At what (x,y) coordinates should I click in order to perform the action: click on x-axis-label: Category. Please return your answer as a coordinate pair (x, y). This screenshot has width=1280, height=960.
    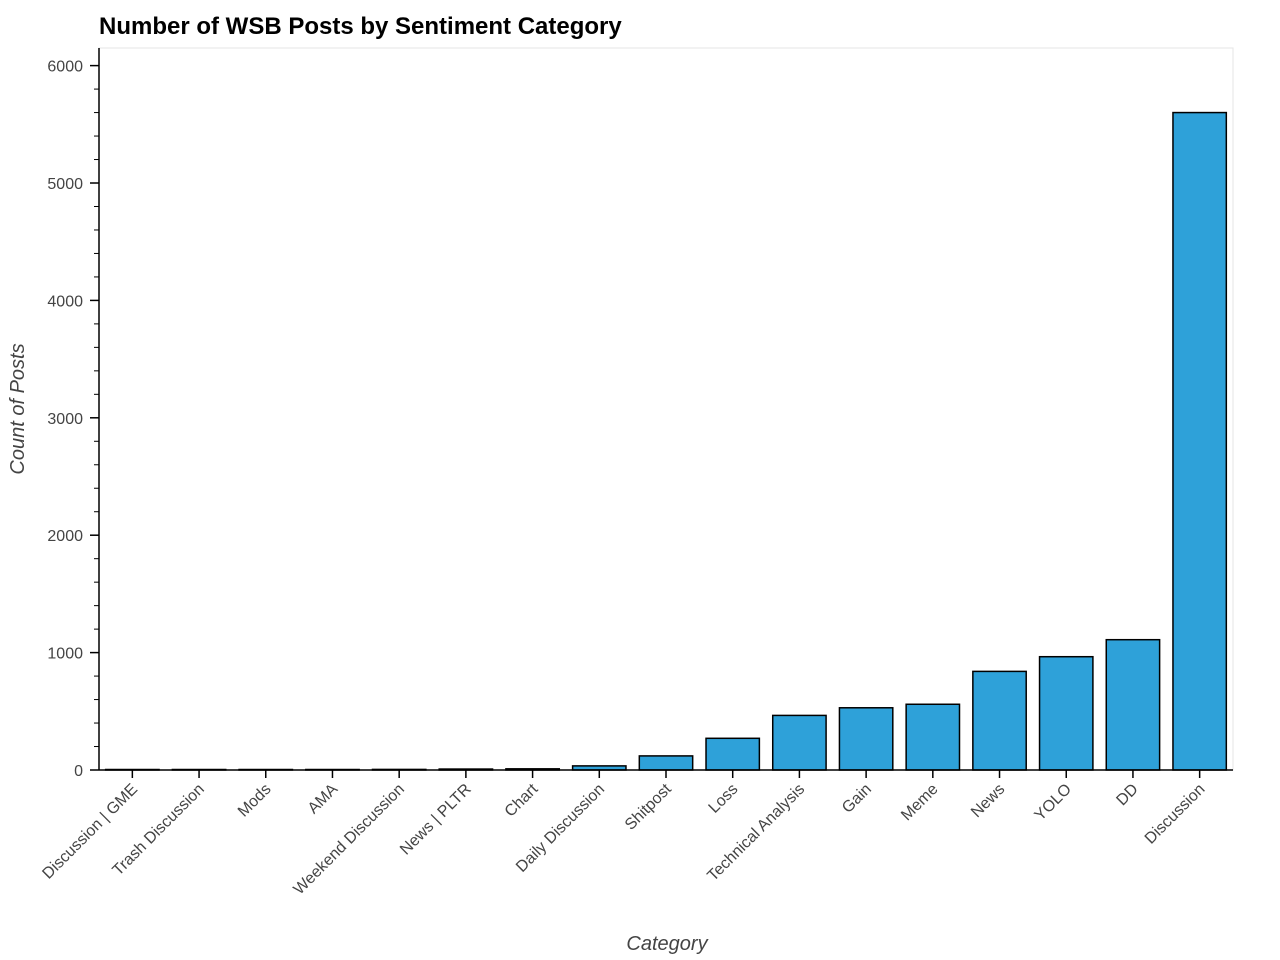
    Looking at the image, I should click on (667, 944).